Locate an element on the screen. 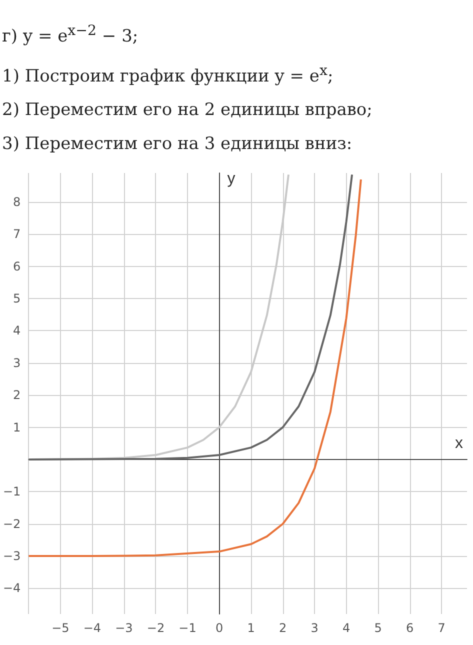 This screenshot has width=473, height=645. y-tick-label: −4 is located at coordinates (11, 589).